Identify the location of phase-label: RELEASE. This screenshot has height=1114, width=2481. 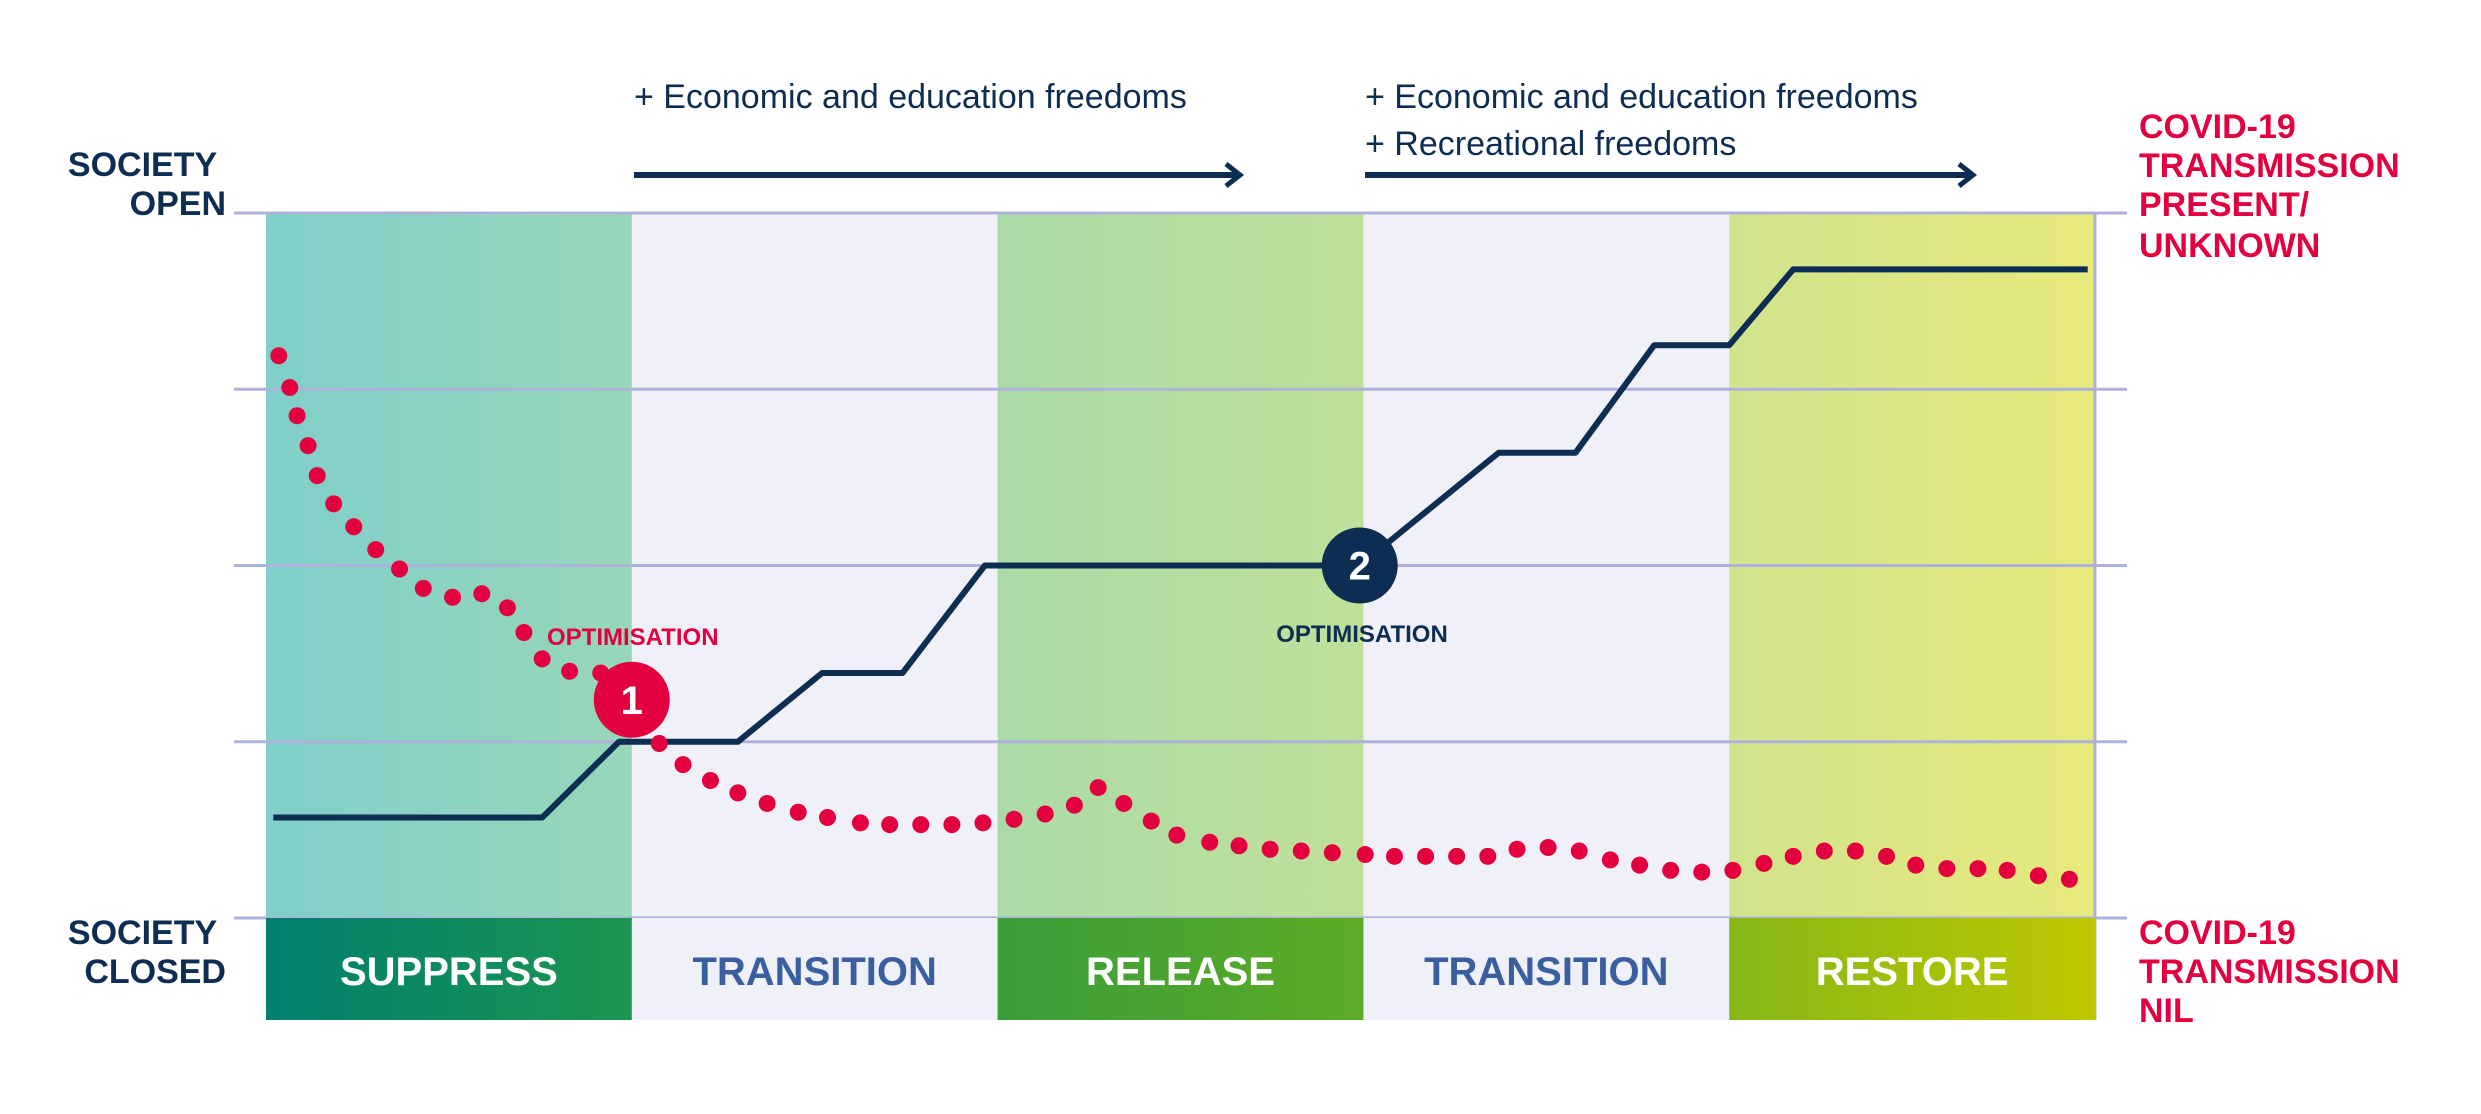
(1180, 972).